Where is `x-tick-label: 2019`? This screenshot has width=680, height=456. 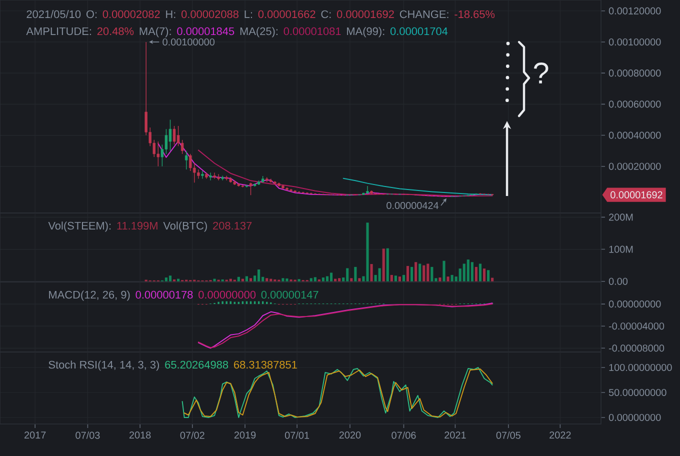 x-tick-label: 2019 is located at coordinates (245, 435).